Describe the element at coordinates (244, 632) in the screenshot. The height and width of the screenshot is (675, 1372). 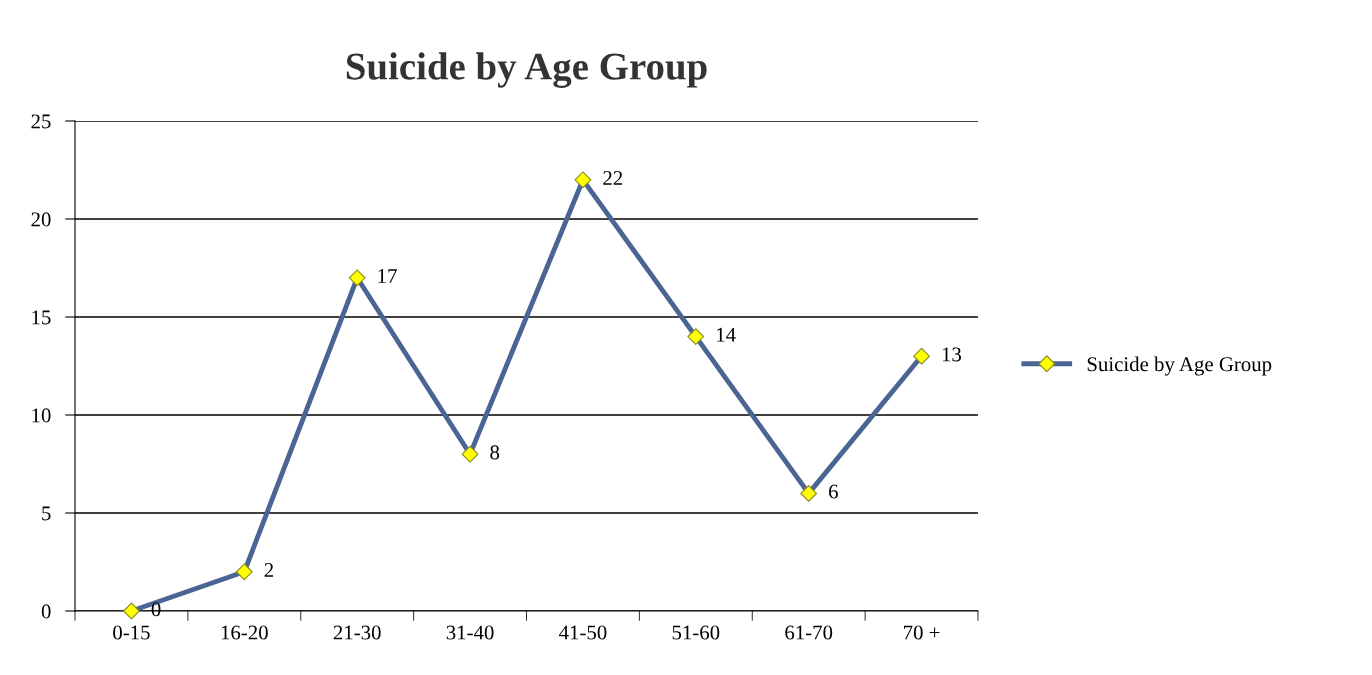
I see `x-tick-label: 16-20` at that location.